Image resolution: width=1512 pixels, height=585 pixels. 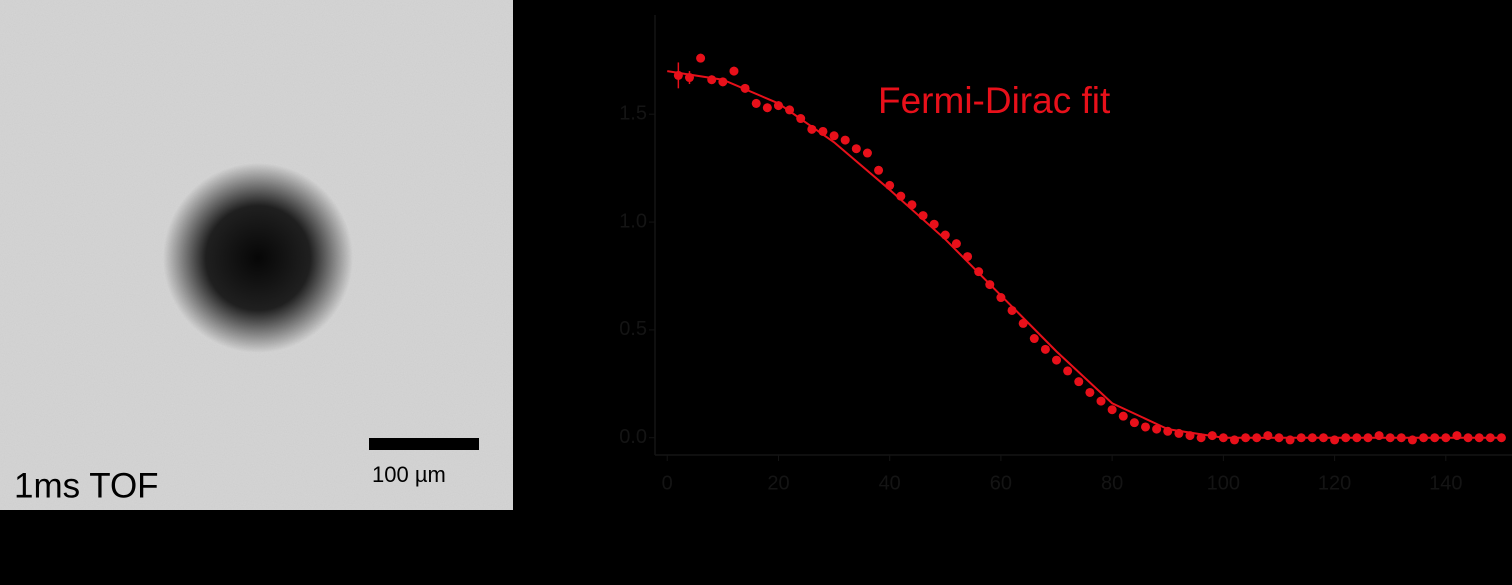 What do you see at coordinates (890, 483) in the screenshot?
I see `x-tick-label: 40` at bounding box center [890, 483].